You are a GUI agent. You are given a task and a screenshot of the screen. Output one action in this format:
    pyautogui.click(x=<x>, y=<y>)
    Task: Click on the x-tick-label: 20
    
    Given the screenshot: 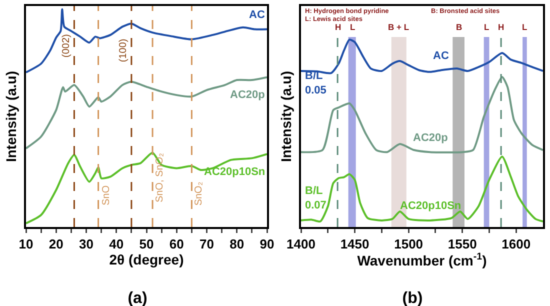 What is the action you would take?
    pyautogui.click(x=56, y=244)
    